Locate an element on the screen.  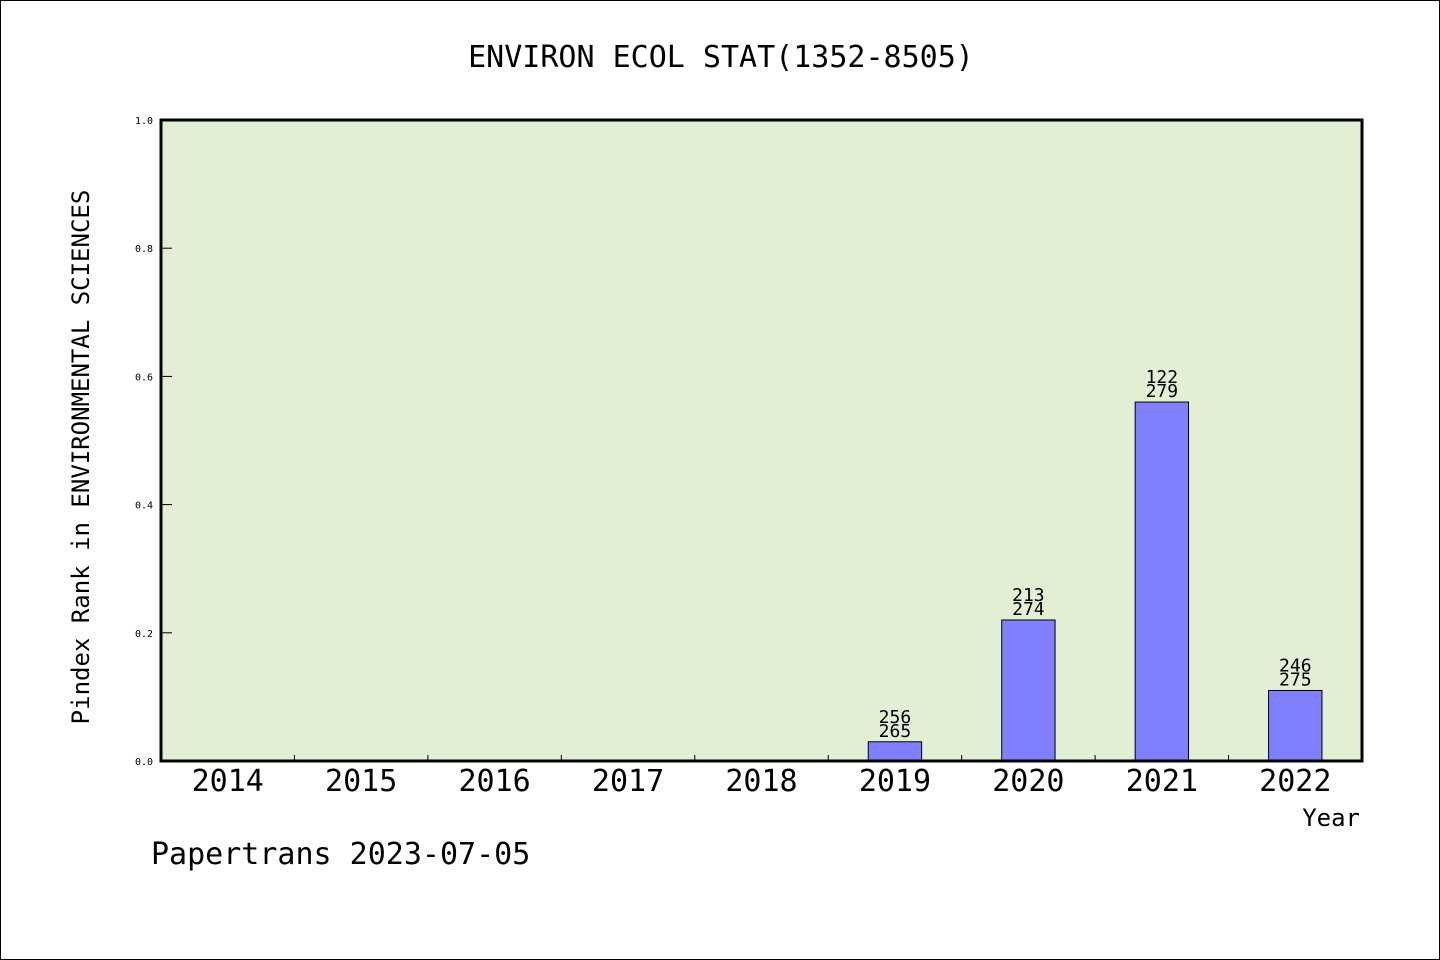
x-tick-label: 2016 is located at coordinates (494, 781).